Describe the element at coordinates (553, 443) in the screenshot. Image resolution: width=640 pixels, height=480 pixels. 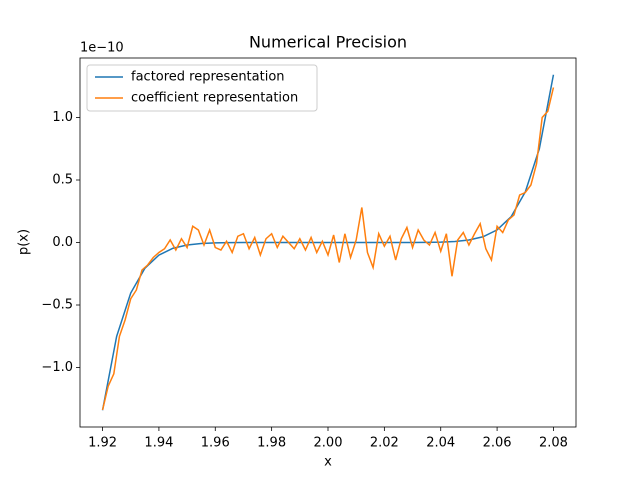
I see `x-tick-label: 2.08` at that location.